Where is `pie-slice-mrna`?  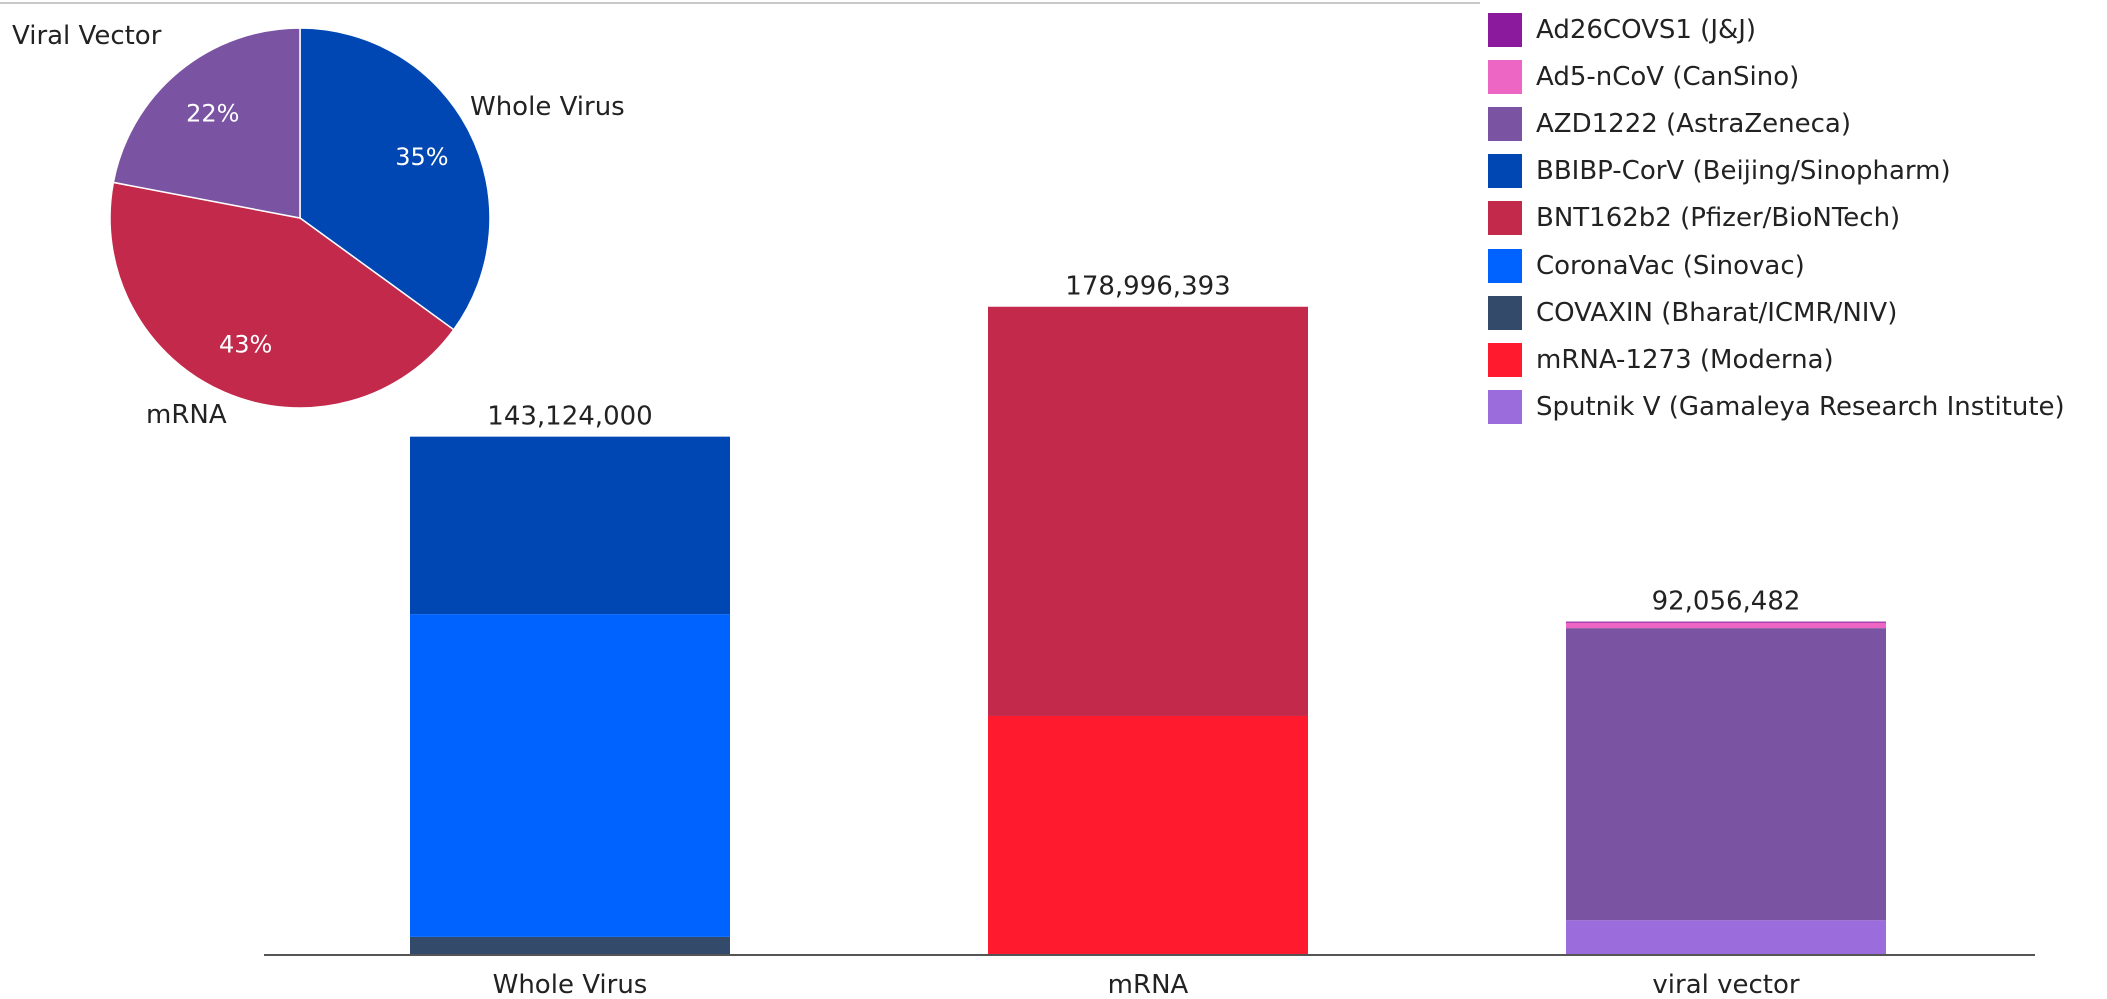 pie-slice-mrna is located at coordinates (282, 295).